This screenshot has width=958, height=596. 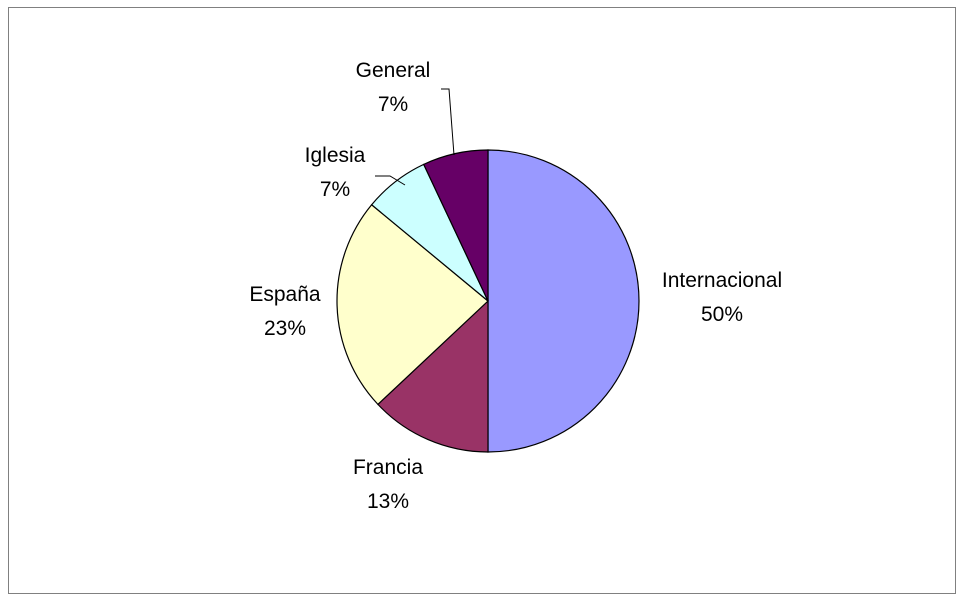 I want to click on pie-slice-internacional, so click(x=563, y=301).